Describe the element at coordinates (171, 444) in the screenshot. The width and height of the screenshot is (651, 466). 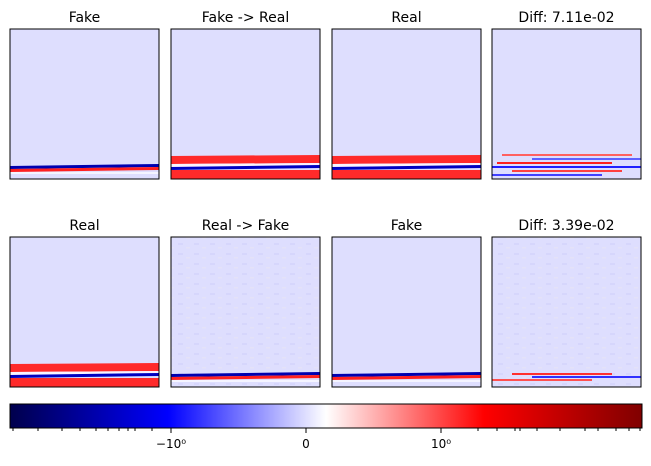
I see `colorbar-tick-label: −10⁰` at that location.